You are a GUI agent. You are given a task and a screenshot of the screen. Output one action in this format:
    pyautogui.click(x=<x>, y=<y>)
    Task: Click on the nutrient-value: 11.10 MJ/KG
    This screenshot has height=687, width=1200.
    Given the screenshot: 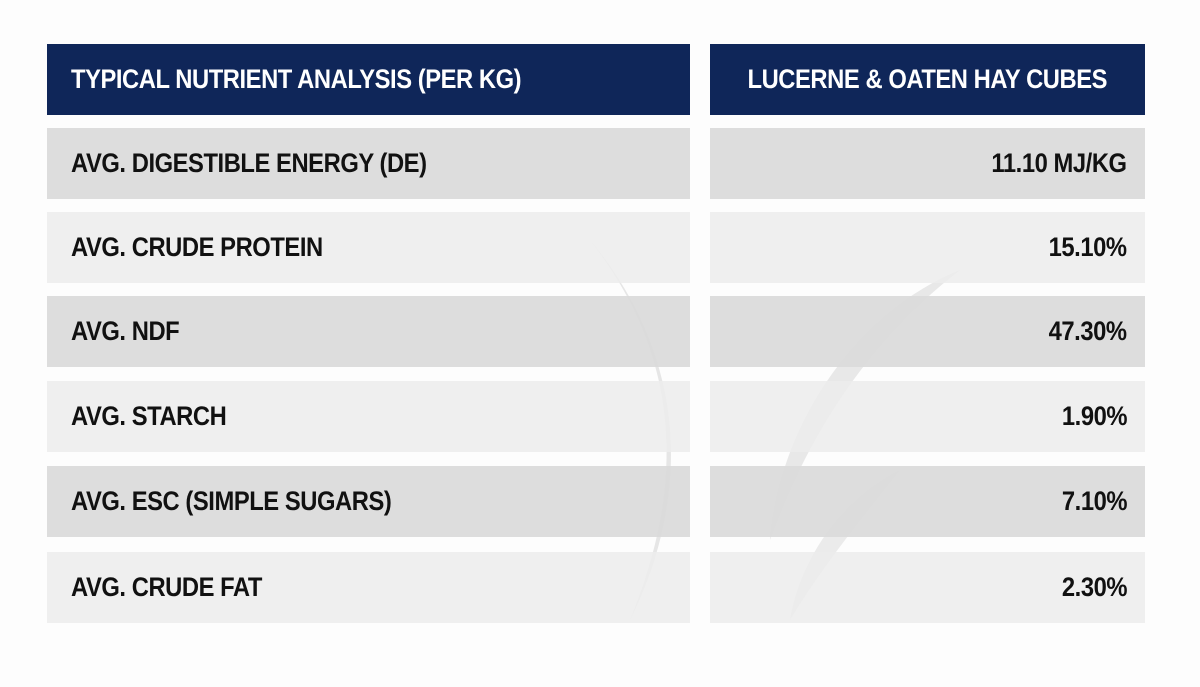 What is the action you would take?
    pyautogui.click(x=1059, y=163)
    